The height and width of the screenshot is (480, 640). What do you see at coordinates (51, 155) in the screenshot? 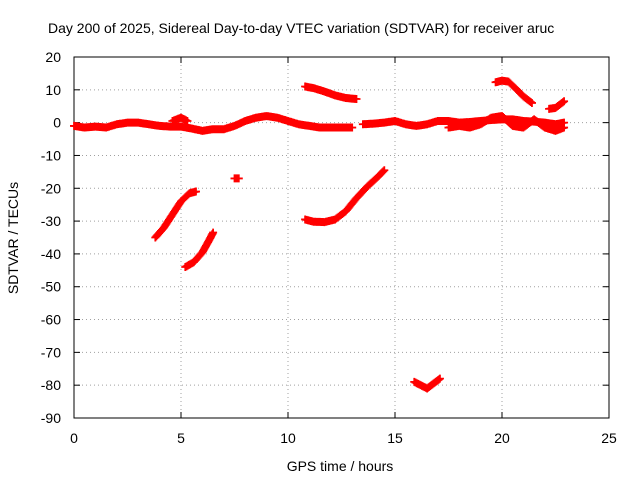
I see `y-tick-label: -10` at bounding box center [51, 155].